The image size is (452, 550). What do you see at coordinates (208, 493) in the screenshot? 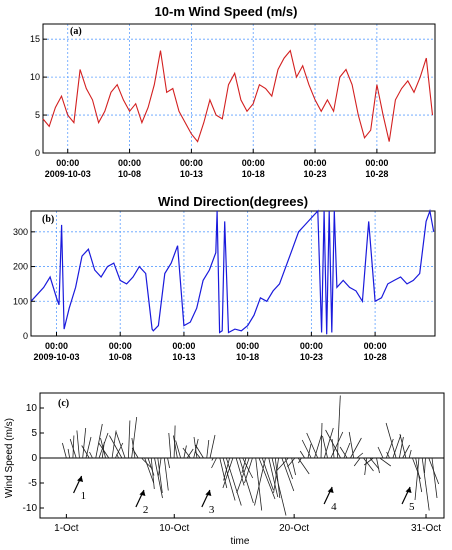
I see `panel-c-annotation-arrowhead` at bounding box center [208, 493].